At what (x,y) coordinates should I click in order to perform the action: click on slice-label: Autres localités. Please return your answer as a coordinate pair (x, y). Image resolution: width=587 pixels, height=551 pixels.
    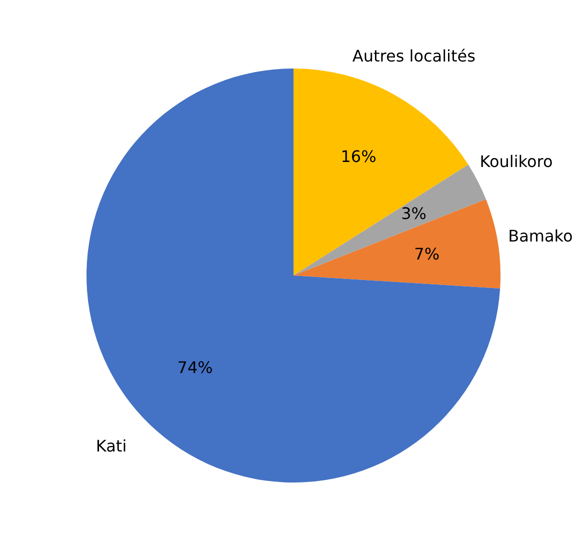
    Looking at the image, I should click on (414, 56).